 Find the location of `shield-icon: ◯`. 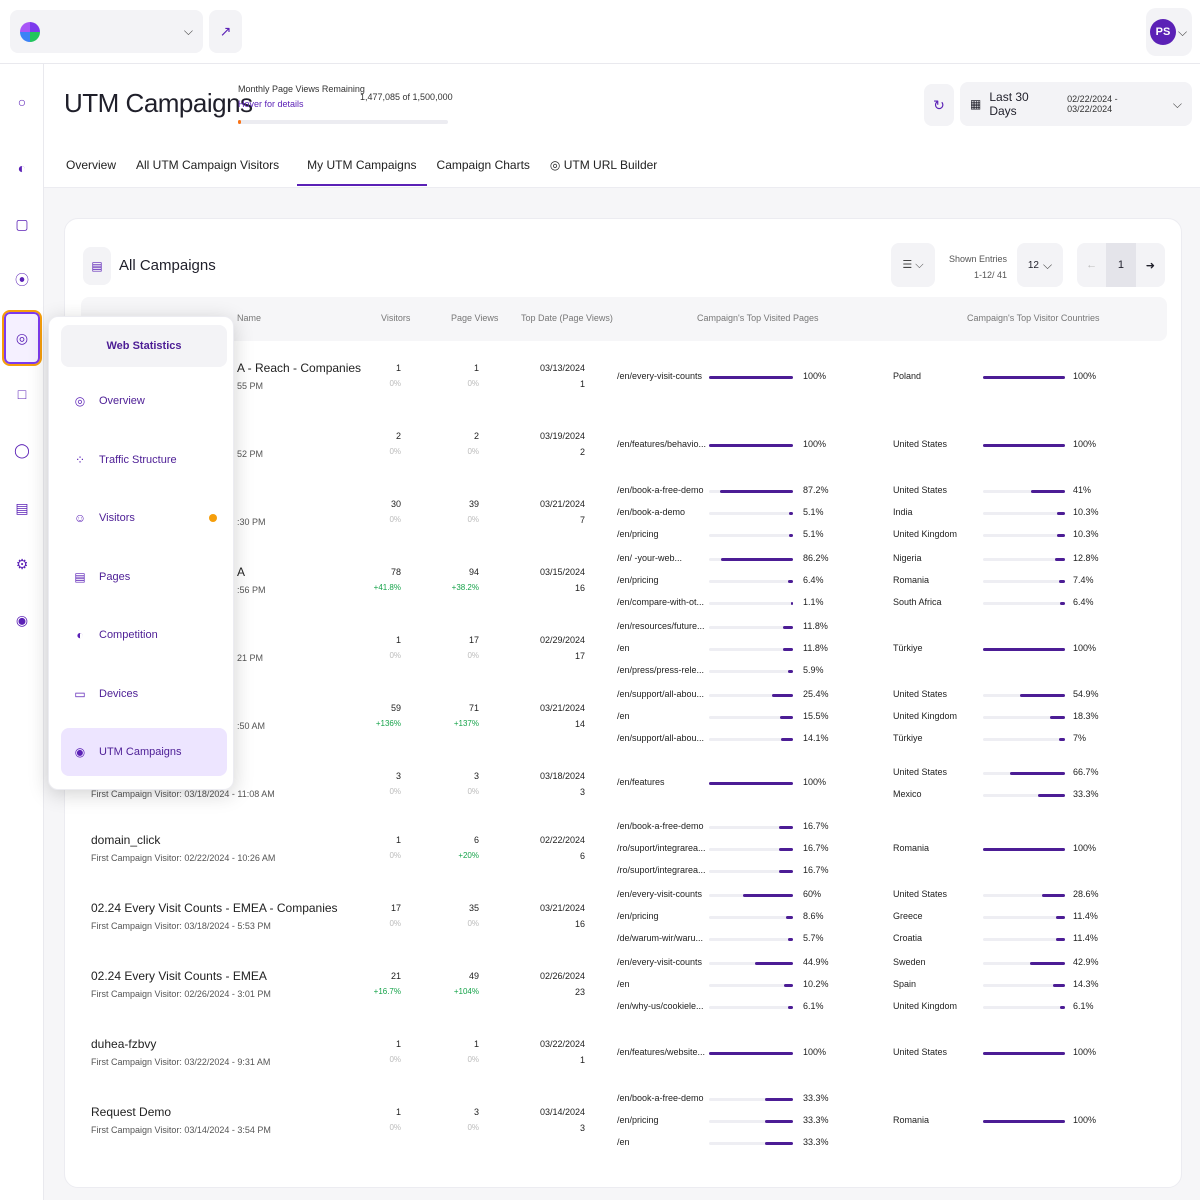

shield-icon: ◯ is located at coordinates (22, 449).